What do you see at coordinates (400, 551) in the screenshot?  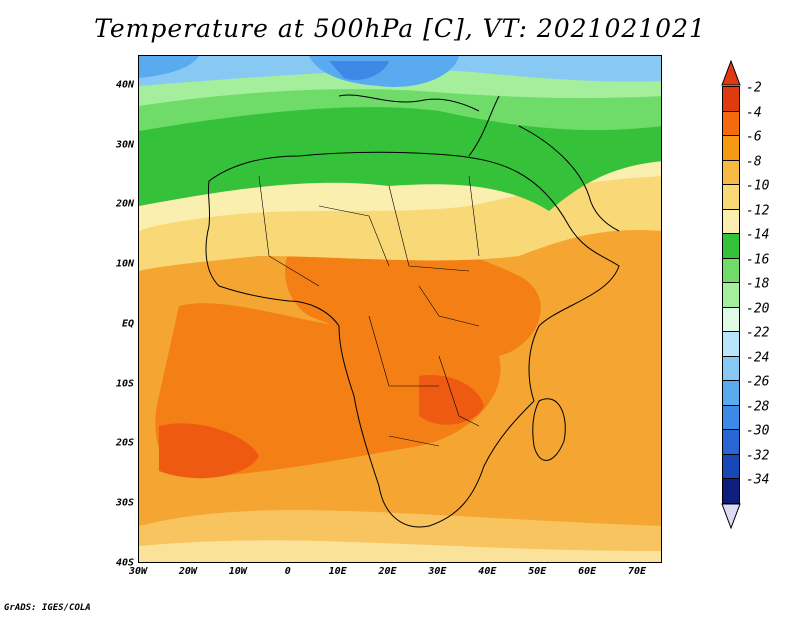 I see `south-band-light` at bounding box center [400, 551].